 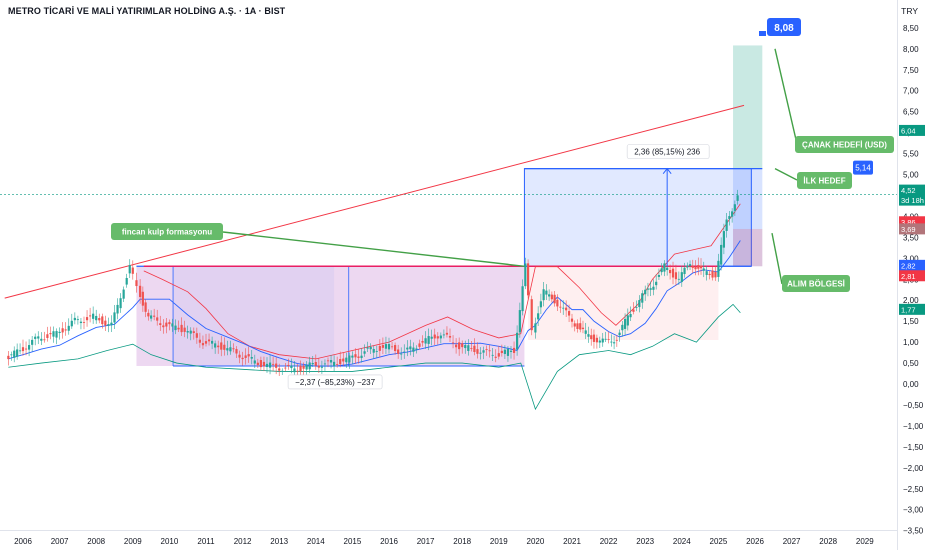 What do you see at coordinates (60, 541) in the screenshot?
I see `x-tick-label: 2007` at bounding box center [60, 541].